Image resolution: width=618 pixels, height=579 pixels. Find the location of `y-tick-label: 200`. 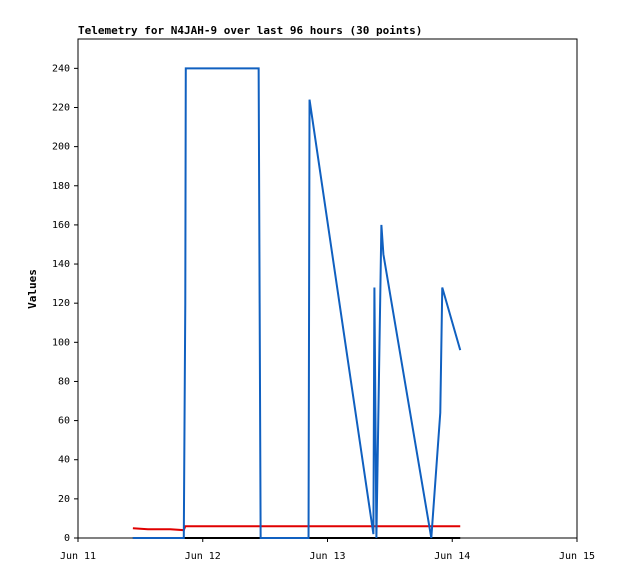

y-tick-label: 200 is located at coordinates (61, 147).